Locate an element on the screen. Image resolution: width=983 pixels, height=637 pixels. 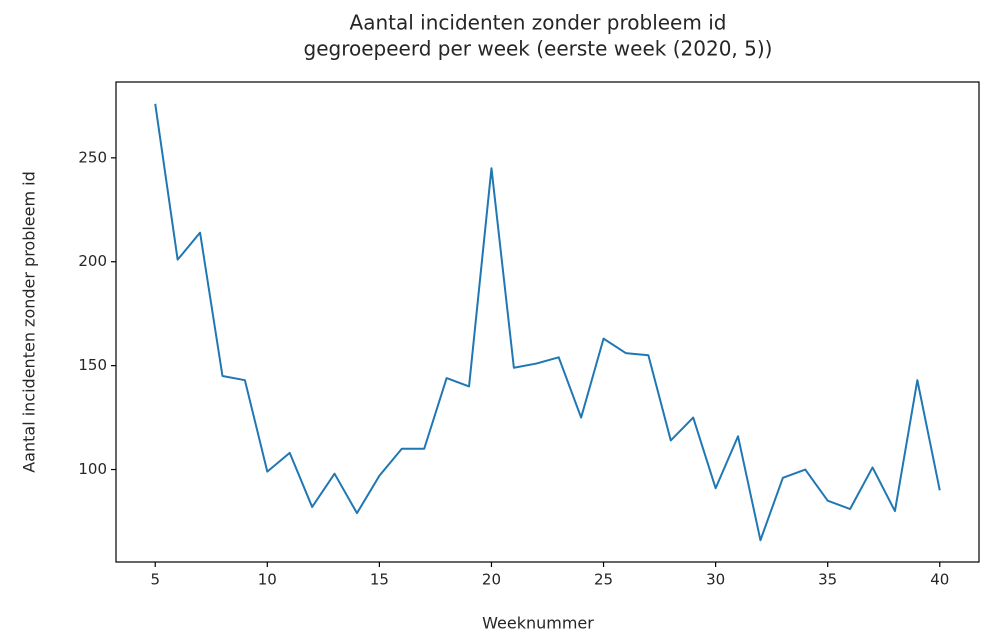
x-tick-label: 25 is located at coordinates (603, 580).